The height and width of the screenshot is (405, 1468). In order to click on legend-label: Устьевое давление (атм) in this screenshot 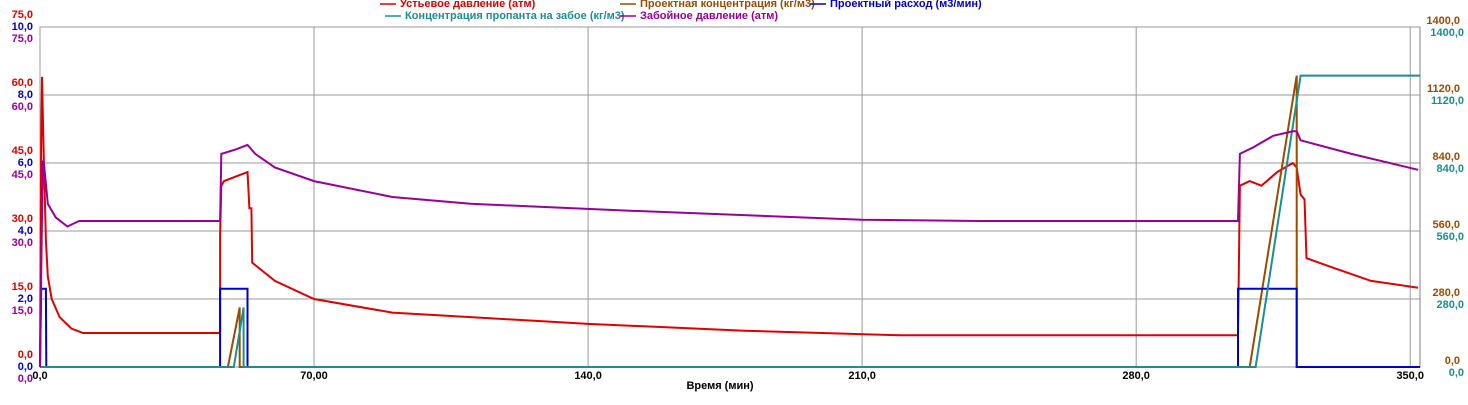, I will do `click(468, 5)`.